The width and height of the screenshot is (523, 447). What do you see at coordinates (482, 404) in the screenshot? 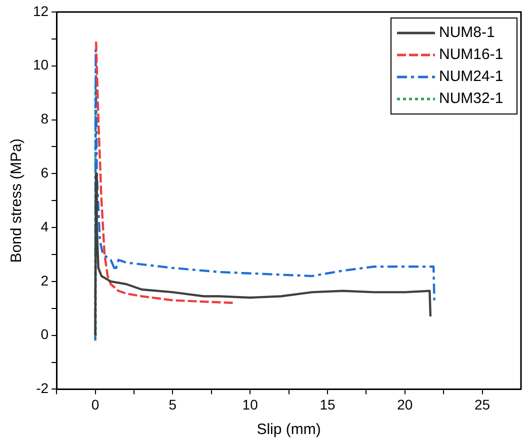
I see `x-tick-label: 25` at bounding box center [482, 404].